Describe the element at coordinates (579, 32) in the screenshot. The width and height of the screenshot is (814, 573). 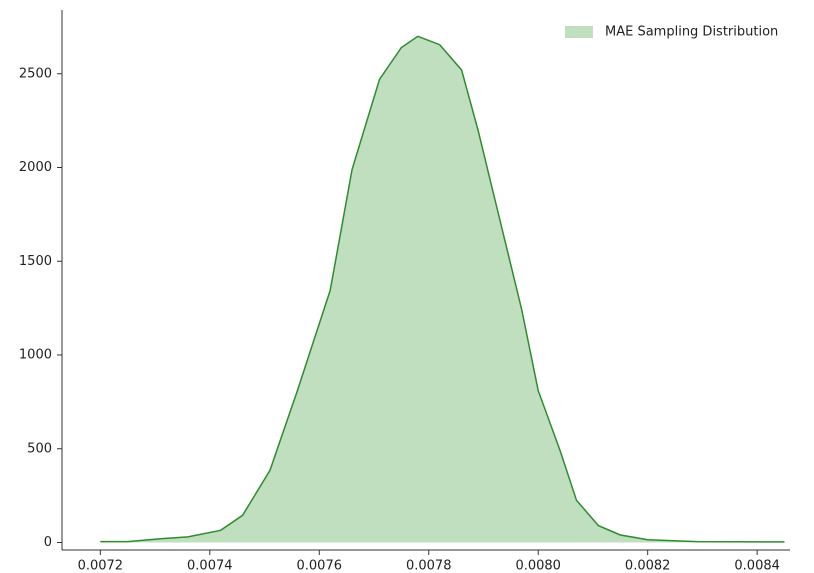
I see `legend-swatch` at that location.